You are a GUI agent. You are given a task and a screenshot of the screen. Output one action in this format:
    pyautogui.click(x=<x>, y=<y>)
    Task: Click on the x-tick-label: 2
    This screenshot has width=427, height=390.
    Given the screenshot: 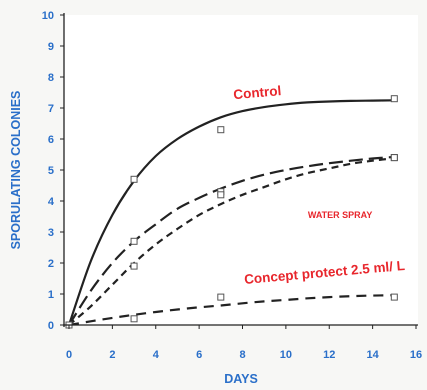 What is the action you would take?
    pyautogui.click(x=112, y=355)
    